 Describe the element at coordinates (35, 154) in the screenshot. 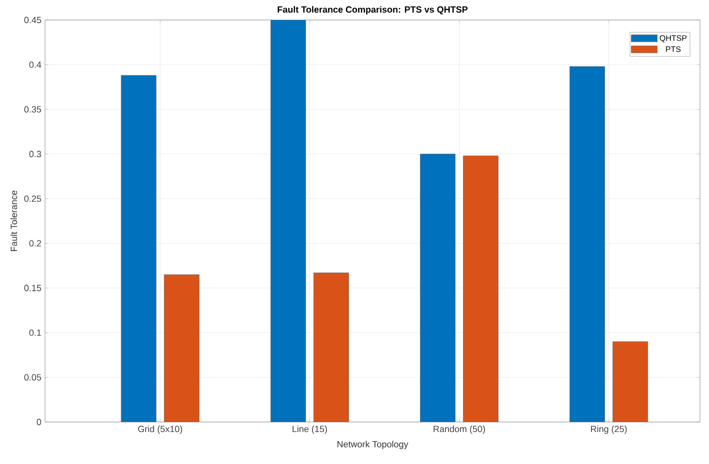

I see `y-tick-label: 0.3` at that location.